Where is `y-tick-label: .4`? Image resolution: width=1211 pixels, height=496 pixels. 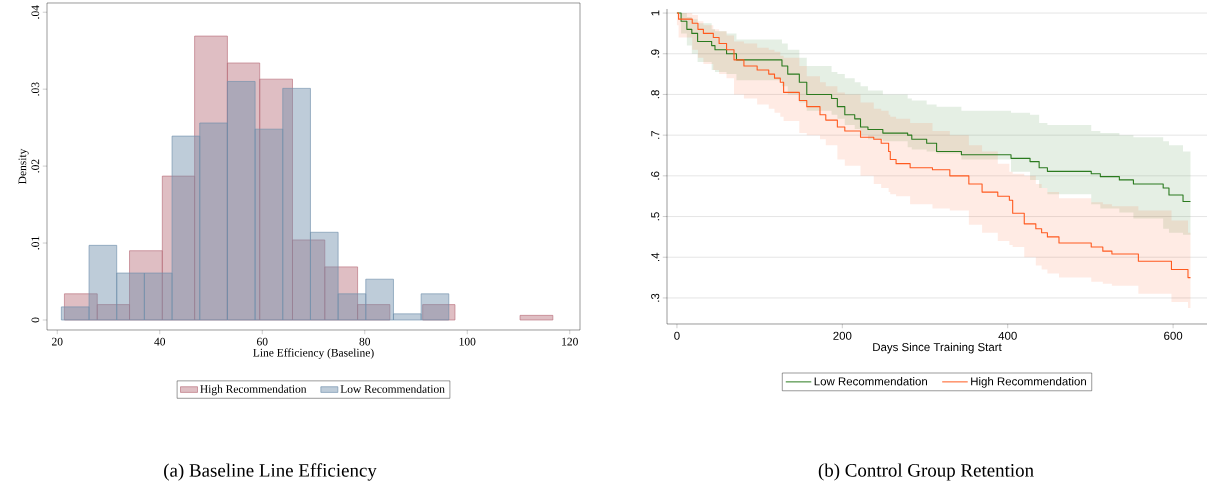
y-tick-label: .4 is located at coordinates (655, 256).